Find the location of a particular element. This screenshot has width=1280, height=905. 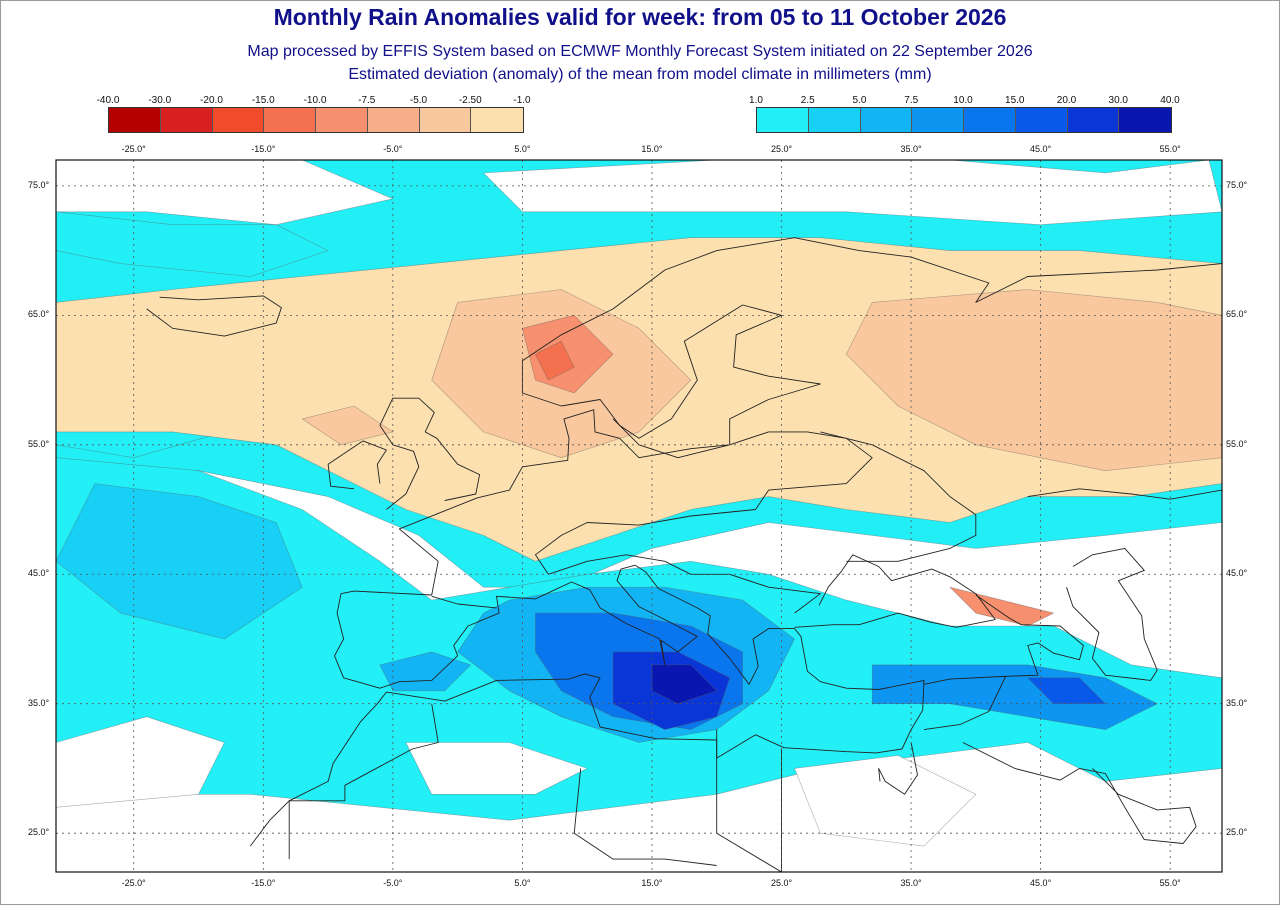

coastline-red-sea is located at coordinates (898, 768).